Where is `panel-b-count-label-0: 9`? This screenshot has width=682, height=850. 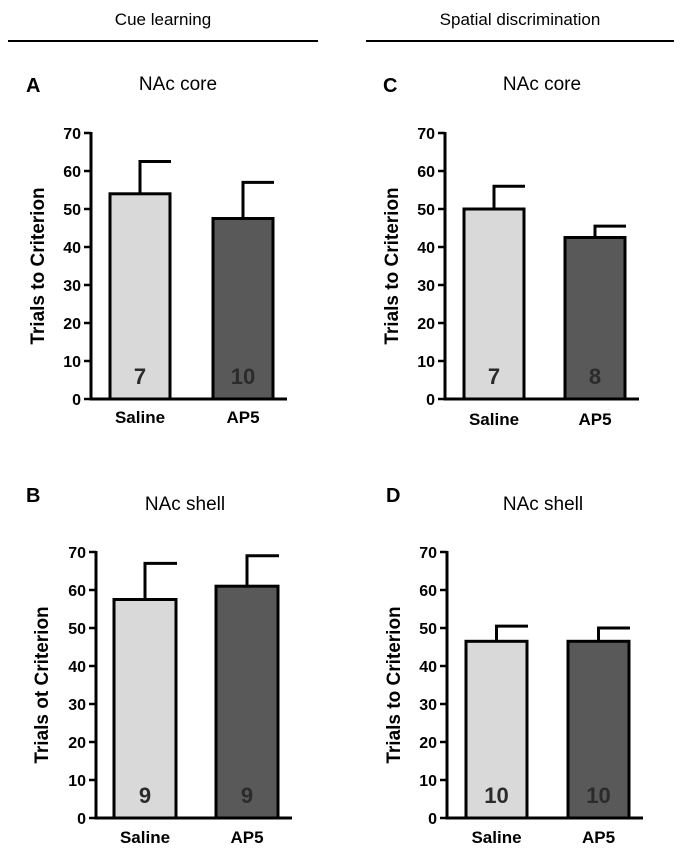 panel-b-count-label-0: 9 is located at coordinates (145, 795).